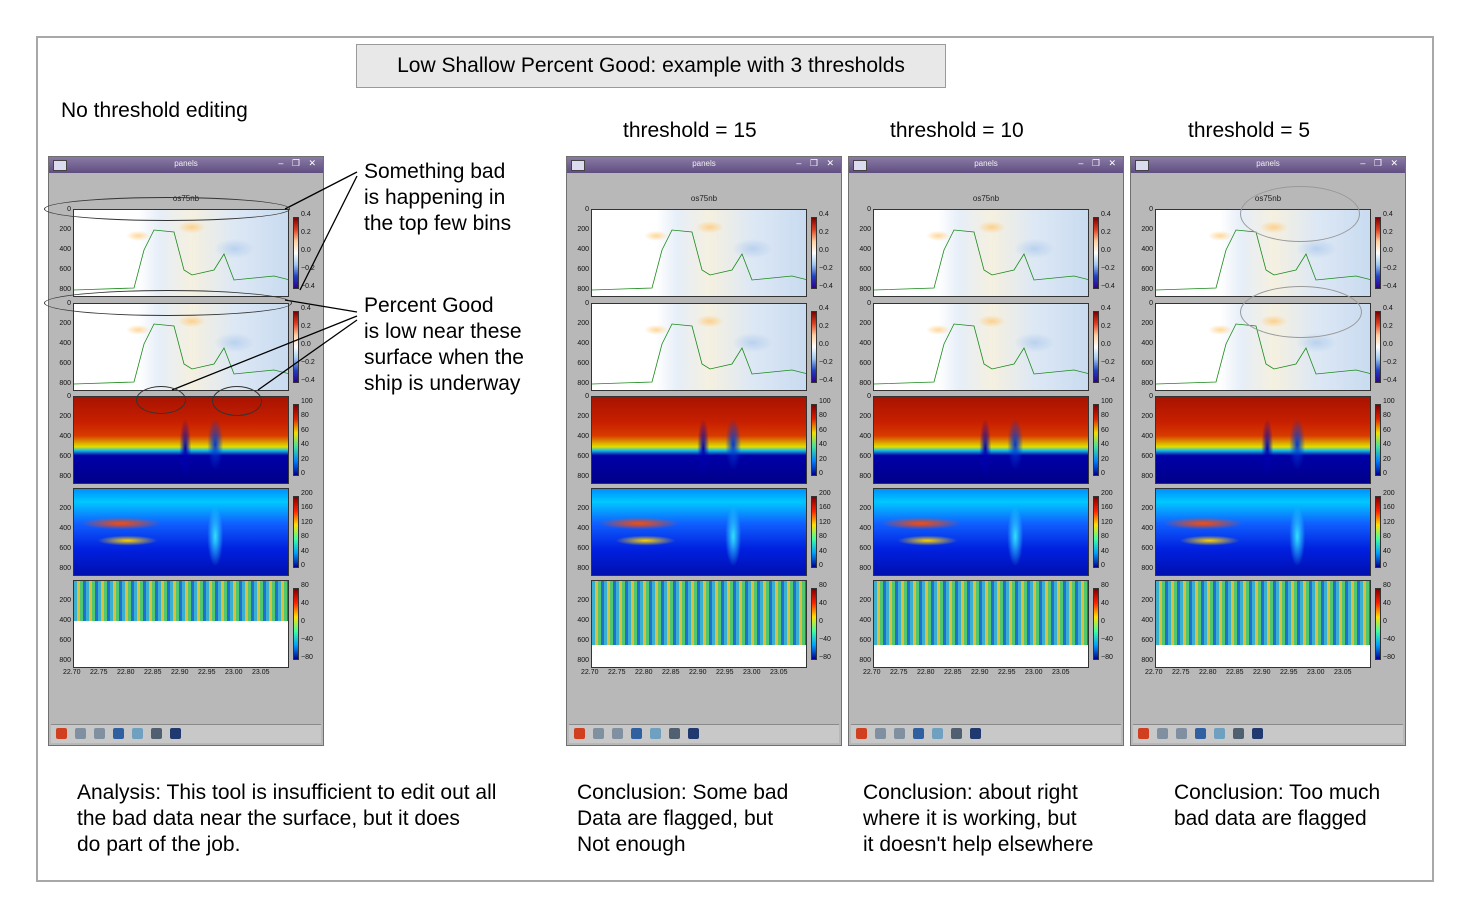 This screenshot has height=920, width=1472. What do you see at coordinates (698, 672) in the screenshot?
I see `x-tick-label: 22.90` at bounding box center [698, 672].